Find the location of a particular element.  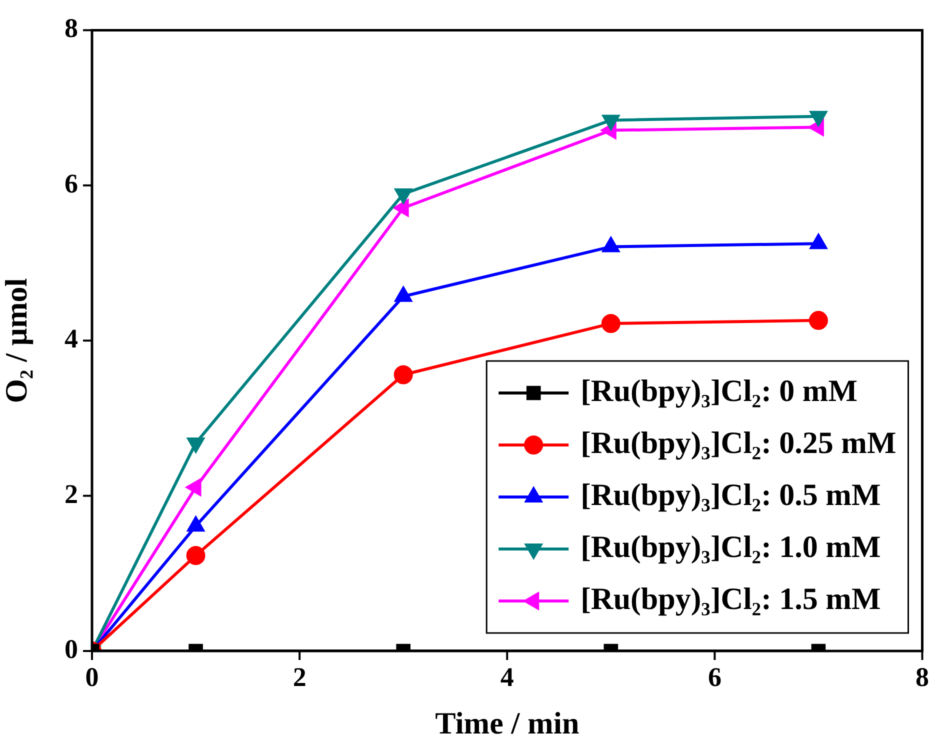

x-tick-label: 4 is located at coordinates (507, 677).